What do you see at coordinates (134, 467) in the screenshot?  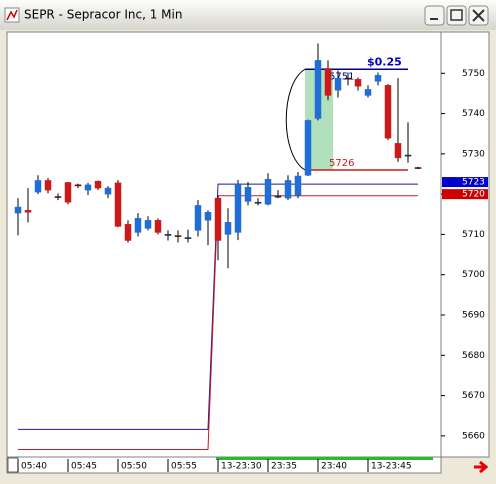 I see `x-tick-label: 05:50` at bounding box center [134, 467].